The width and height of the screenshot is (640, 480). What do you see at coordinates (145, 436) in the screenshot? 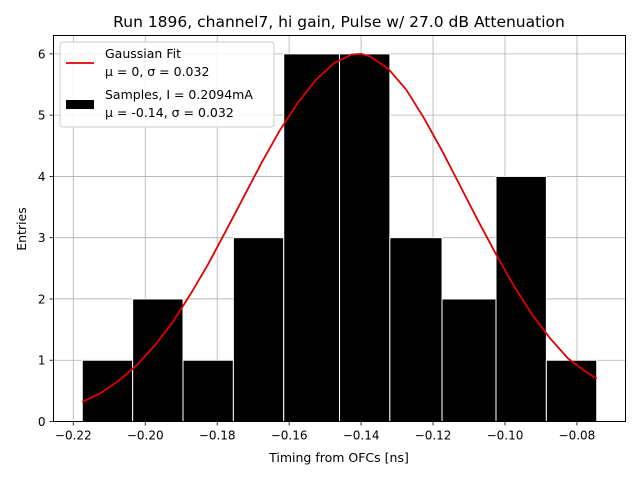
I see `x-tick-label: −0.20` at bounding box center [145, 436].